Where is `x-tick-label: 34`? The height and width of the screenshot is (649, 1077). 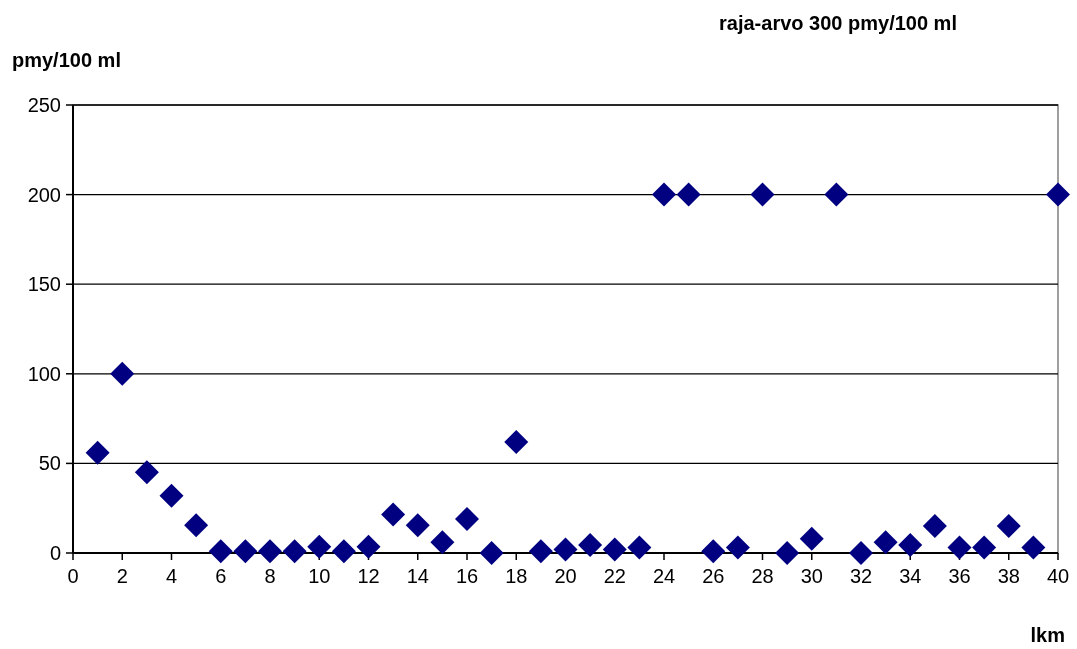
x-tick-label: 34 is located at coordinates (910, 576).